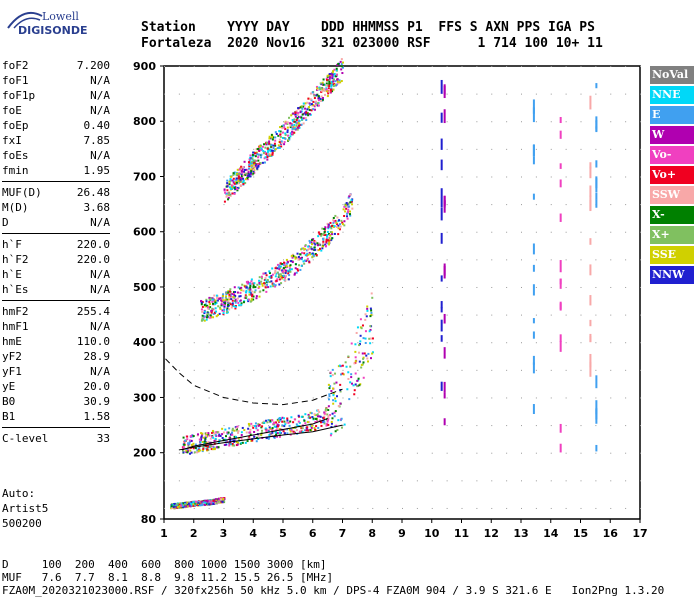  What do you see at coordinates (164, 533) in the screenshot?
I see `x-tick-label: 1` at bounding box center [164, 533].